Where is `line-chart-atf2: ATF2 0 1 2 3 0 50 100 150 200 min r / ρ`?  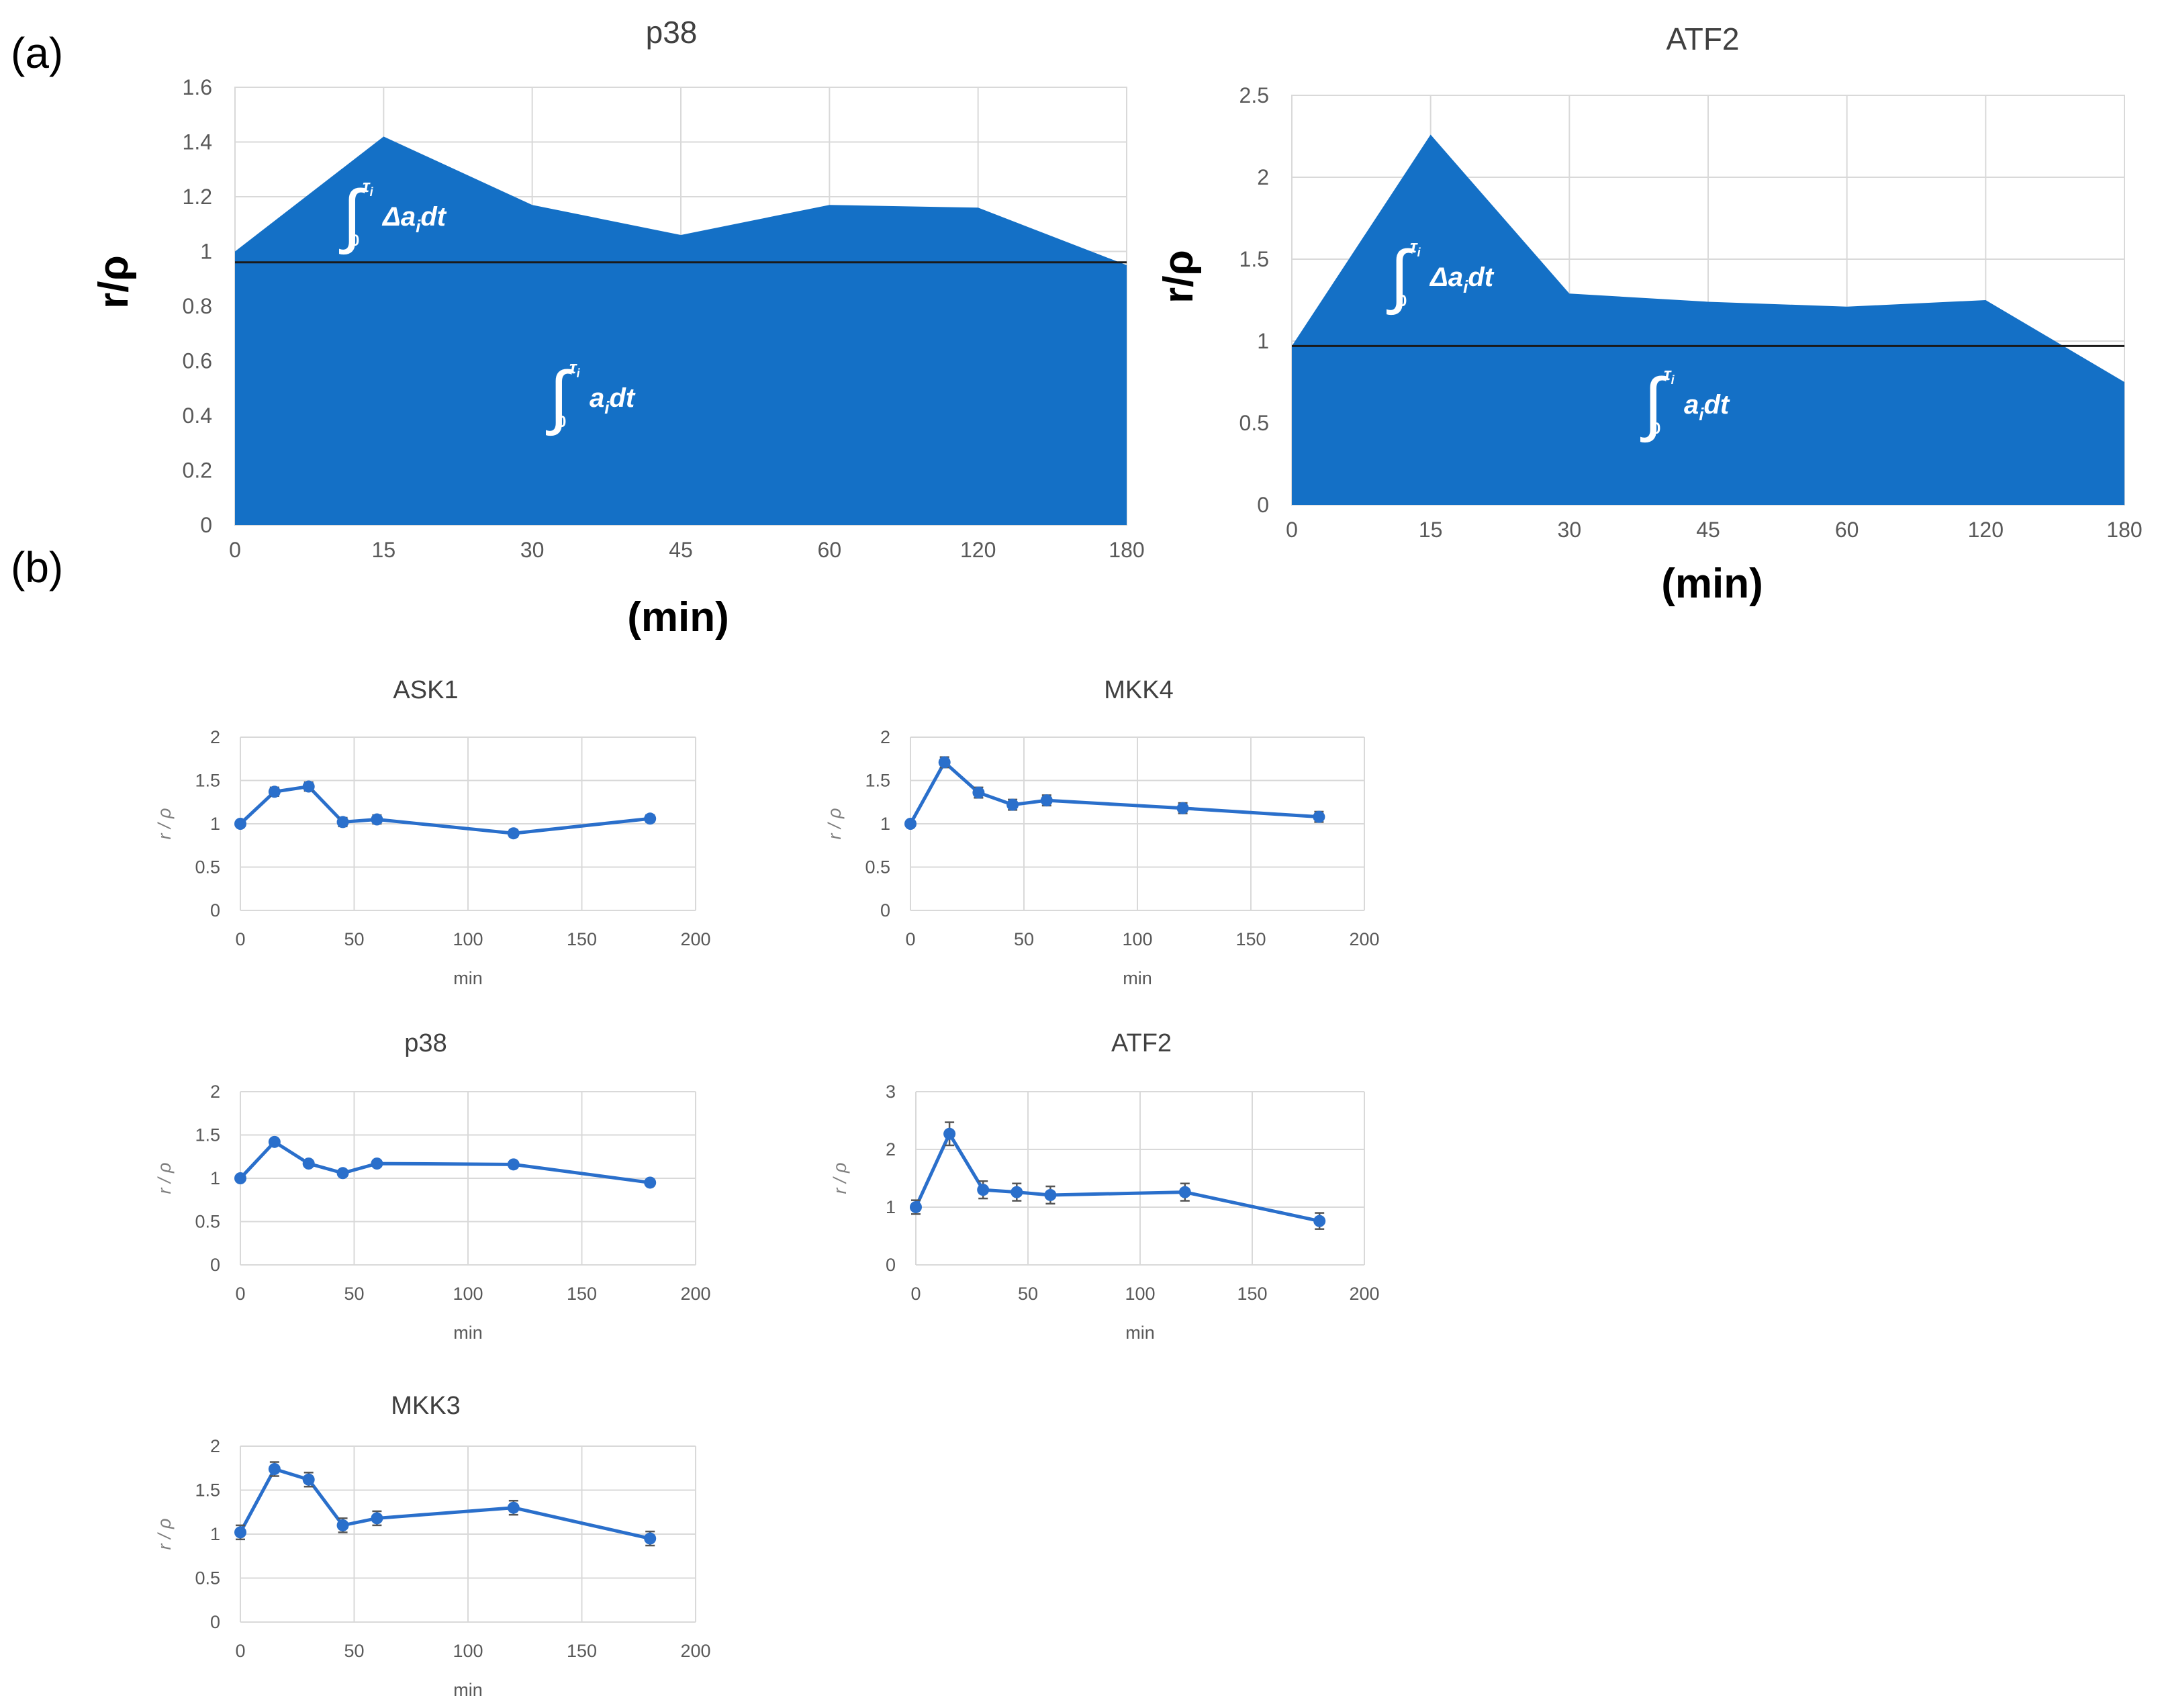
line-chart-atf2: ATF2 0 1 2 3 0 50 100 150 200 min r / ρ is located at coordinates (1105, 1186).